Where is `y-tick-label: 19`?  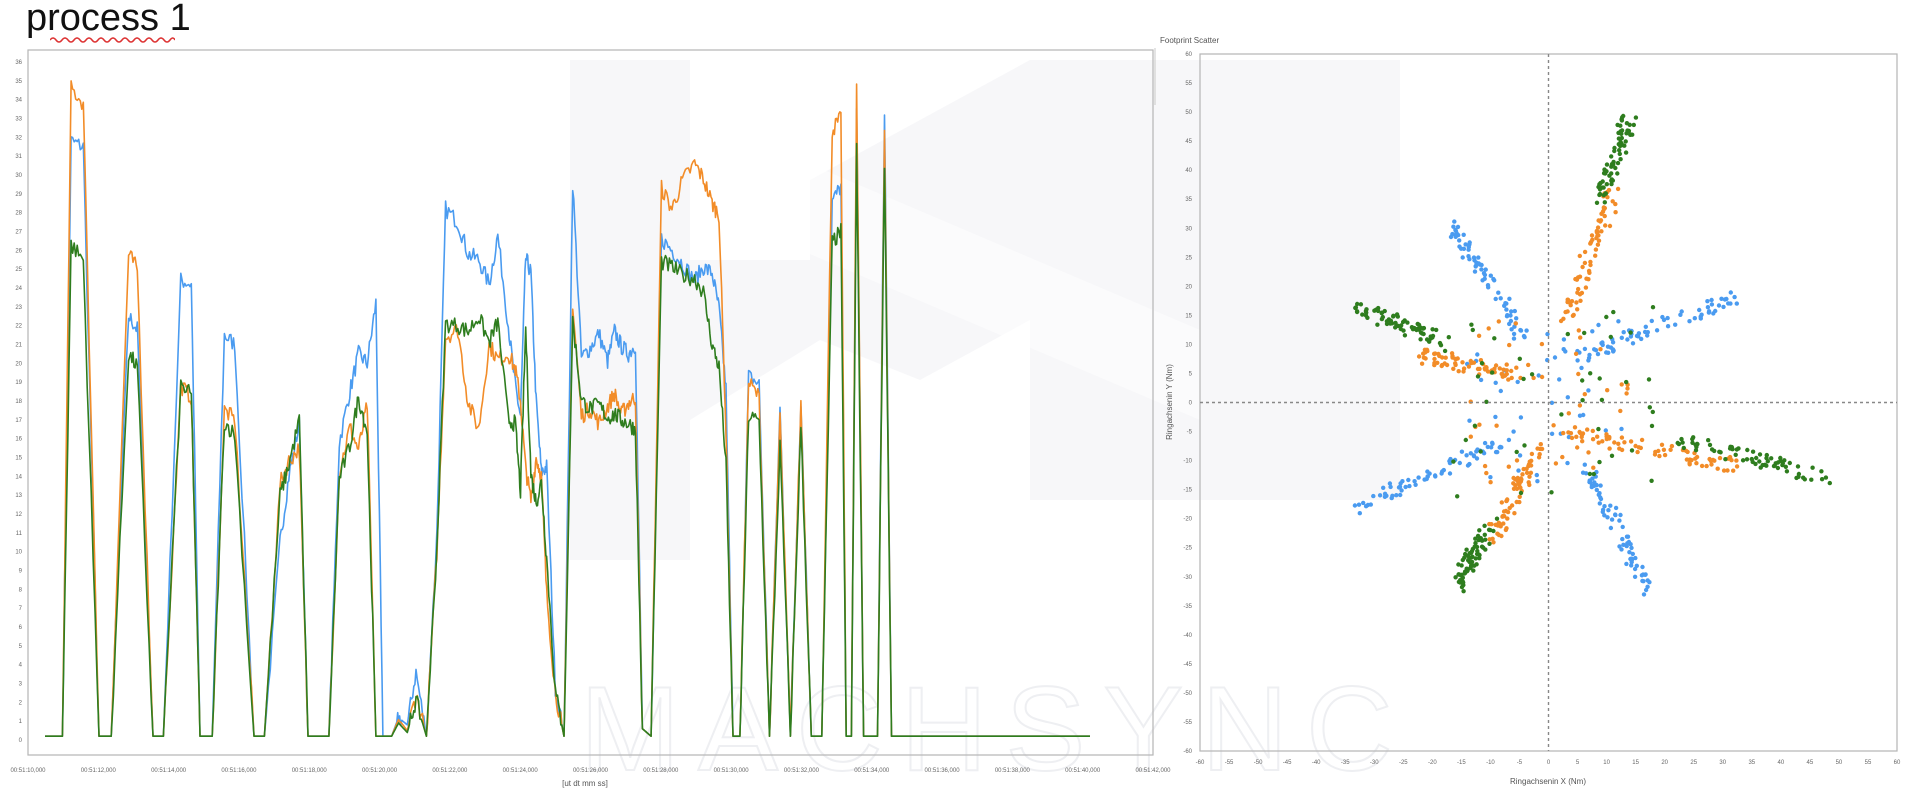 y-tick-label: 19 is located at coordinates (18, 383).